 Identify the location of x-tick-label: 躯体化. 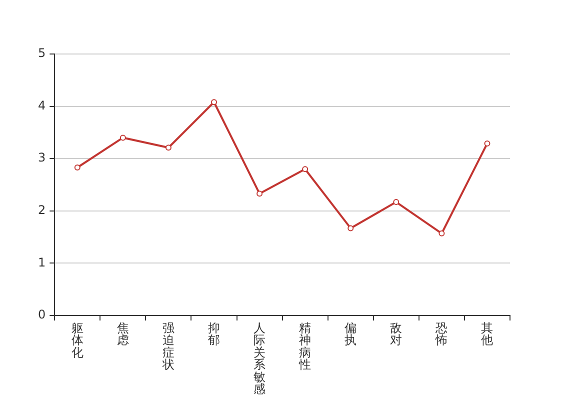
(77, 340).